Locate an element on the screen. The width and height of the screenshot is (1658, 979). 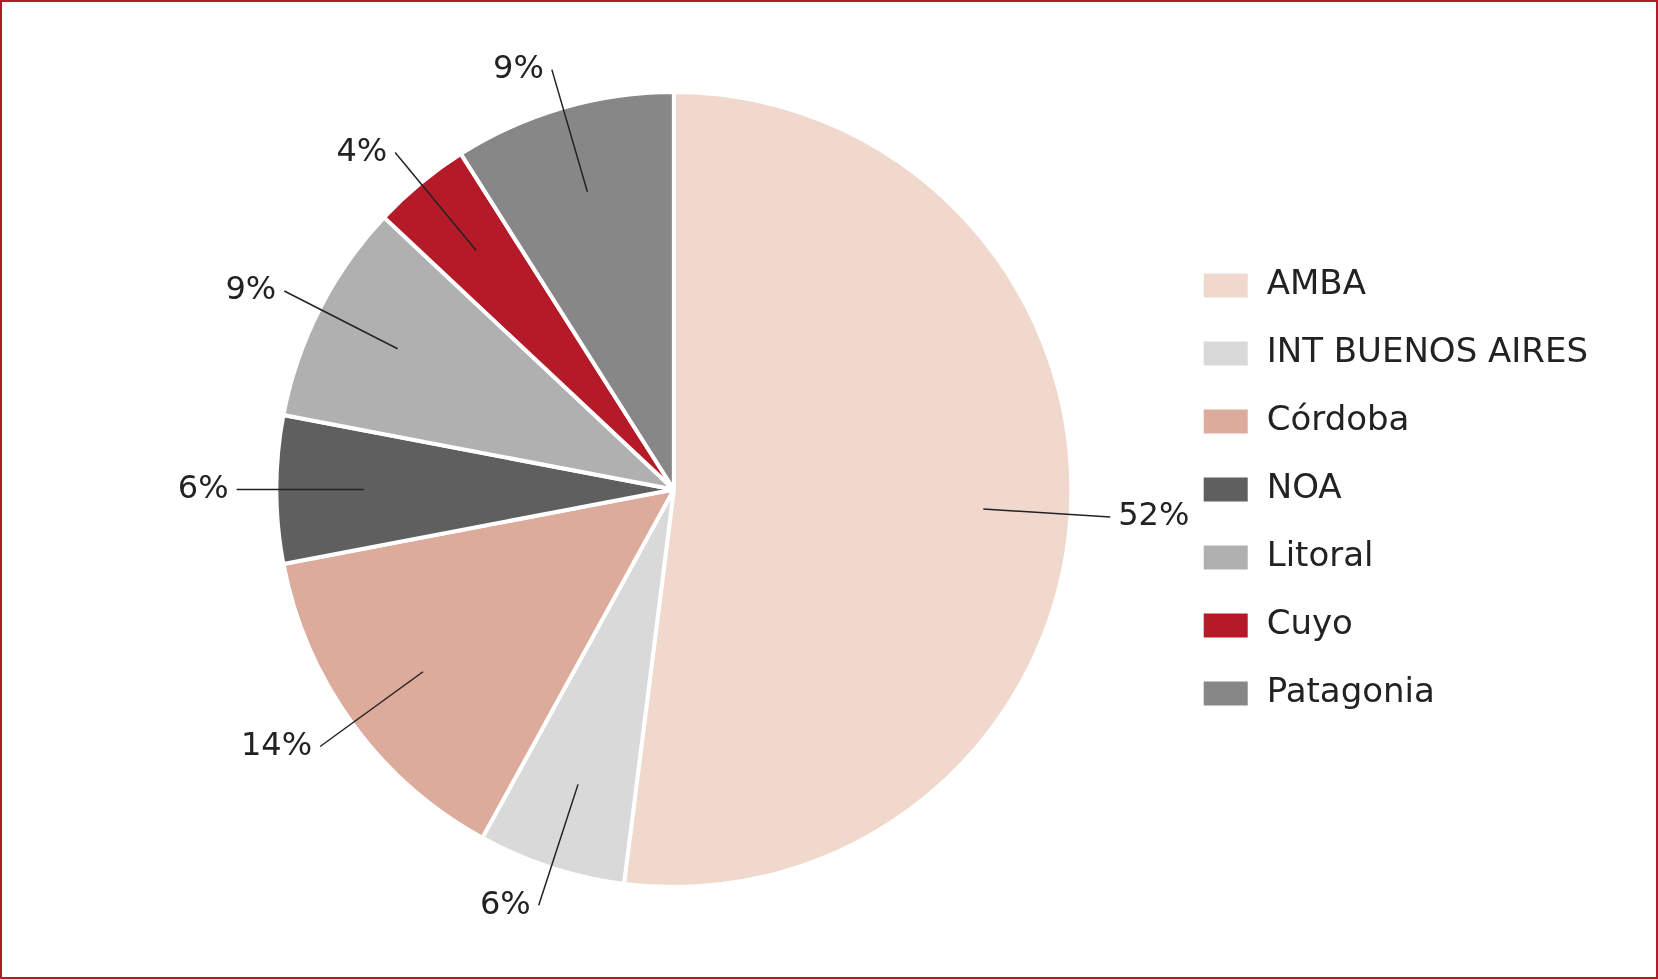
data-label: 52% is located at coordinates (1154, 514).